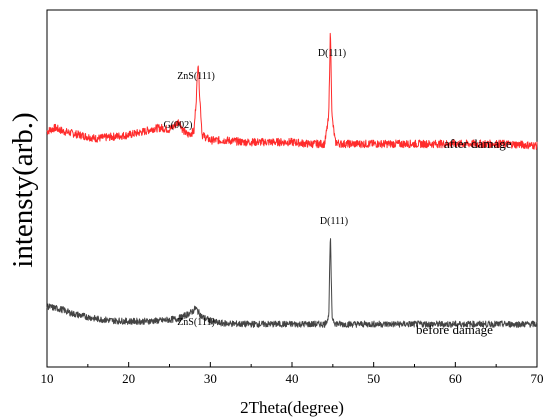 The image size is (550, 420). I want to click on legend-after-damage: after damage, so click(478, 143).